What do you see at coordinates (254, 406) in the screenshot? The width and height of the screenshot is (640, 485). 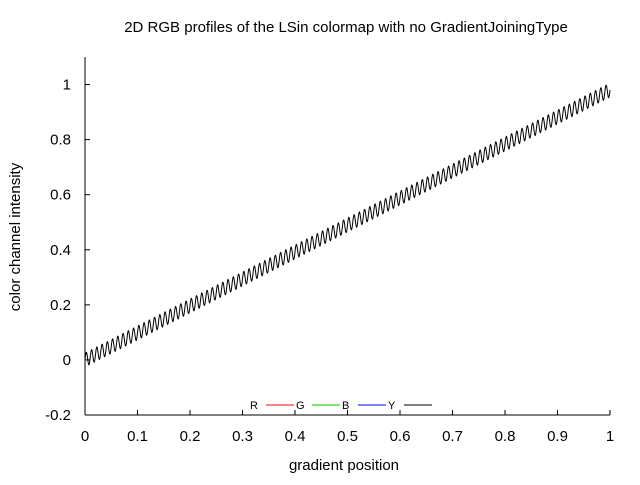 I see `legend-label-r: R` at bounding box center [254, 406].